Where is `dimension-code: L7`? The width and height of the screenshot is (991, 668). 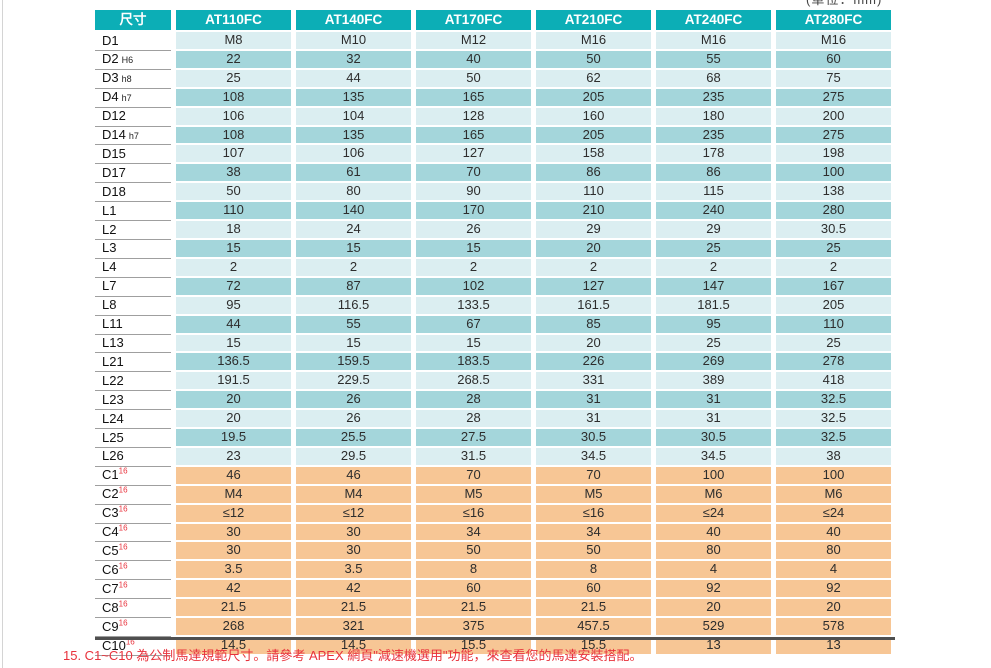 dimension-code: L7 is located at coordinates (109, 286).